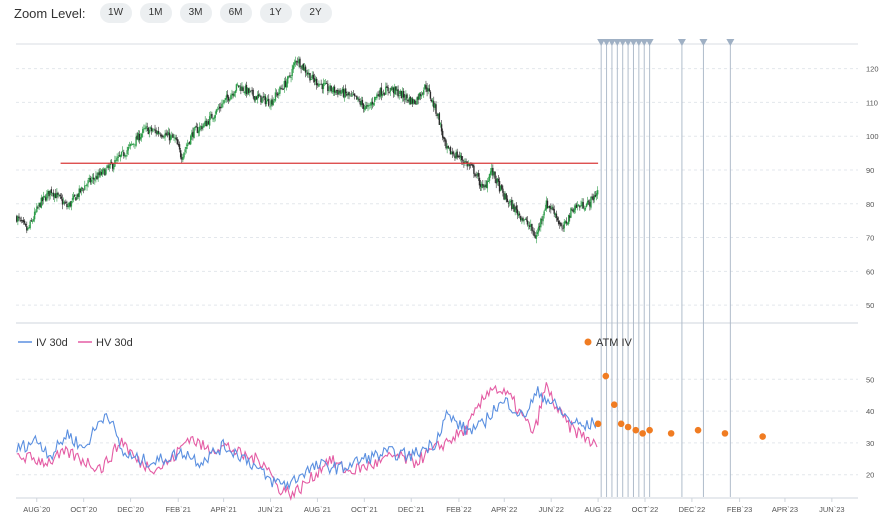 This screenshot has height=527, width=890. What do you see at coordinates (870, 475) in the screenshot?
I see `vol-tick-label: 20` at bounding box center [870, 475].